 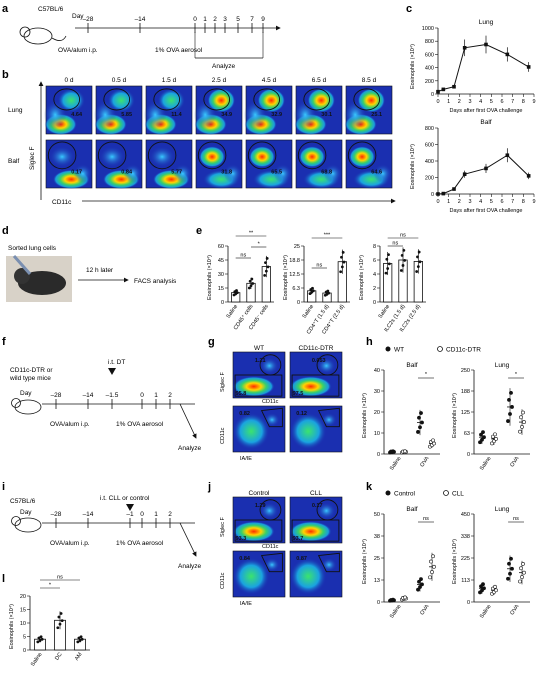 I want to click on y-axis-label: Siglec F, so click(x=223, y=381).